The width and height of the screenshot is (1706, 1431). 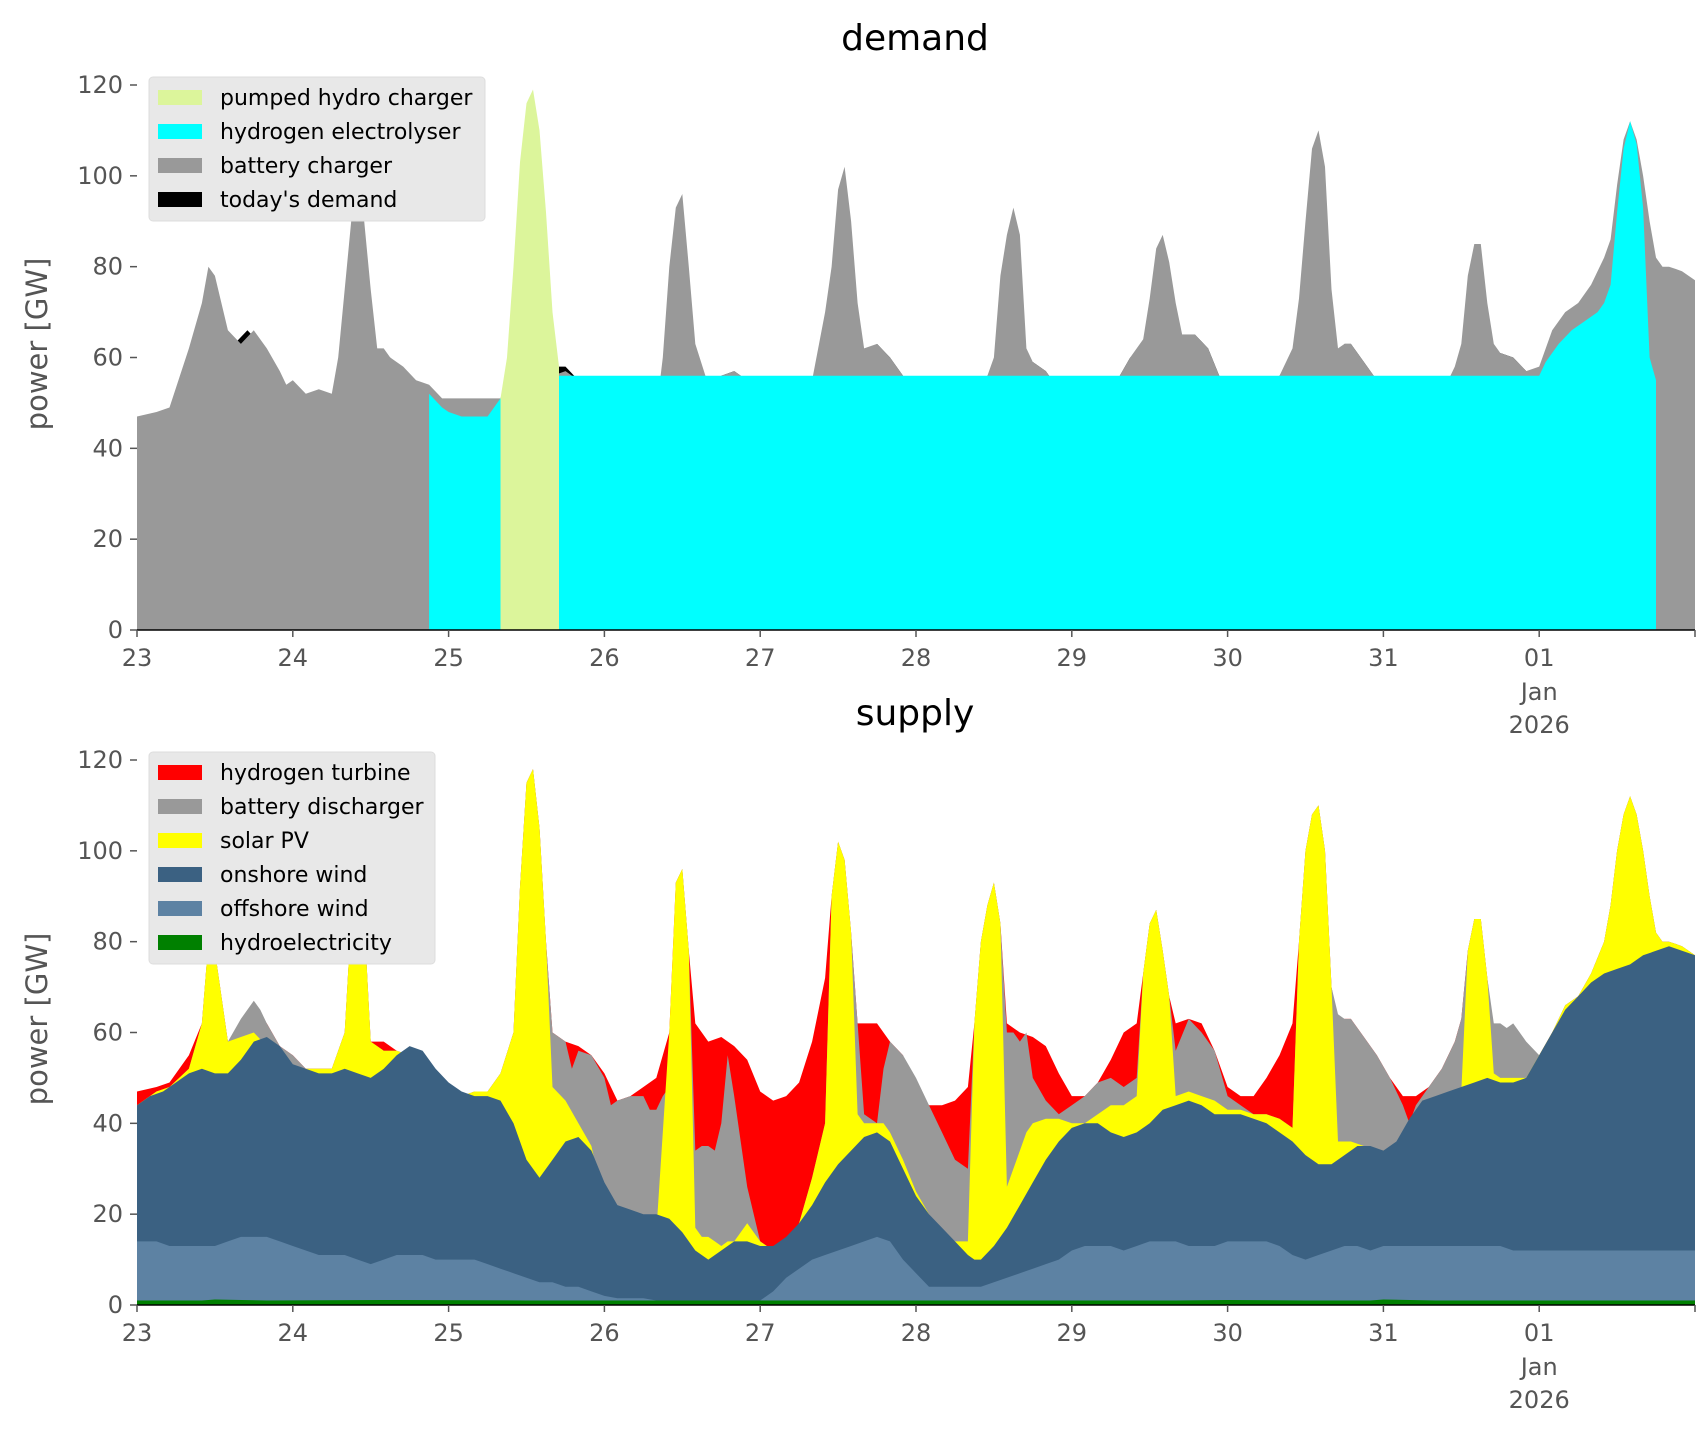 I want to click on demand-xtick-sublabel: 2026, so click(x=1539, y=725).